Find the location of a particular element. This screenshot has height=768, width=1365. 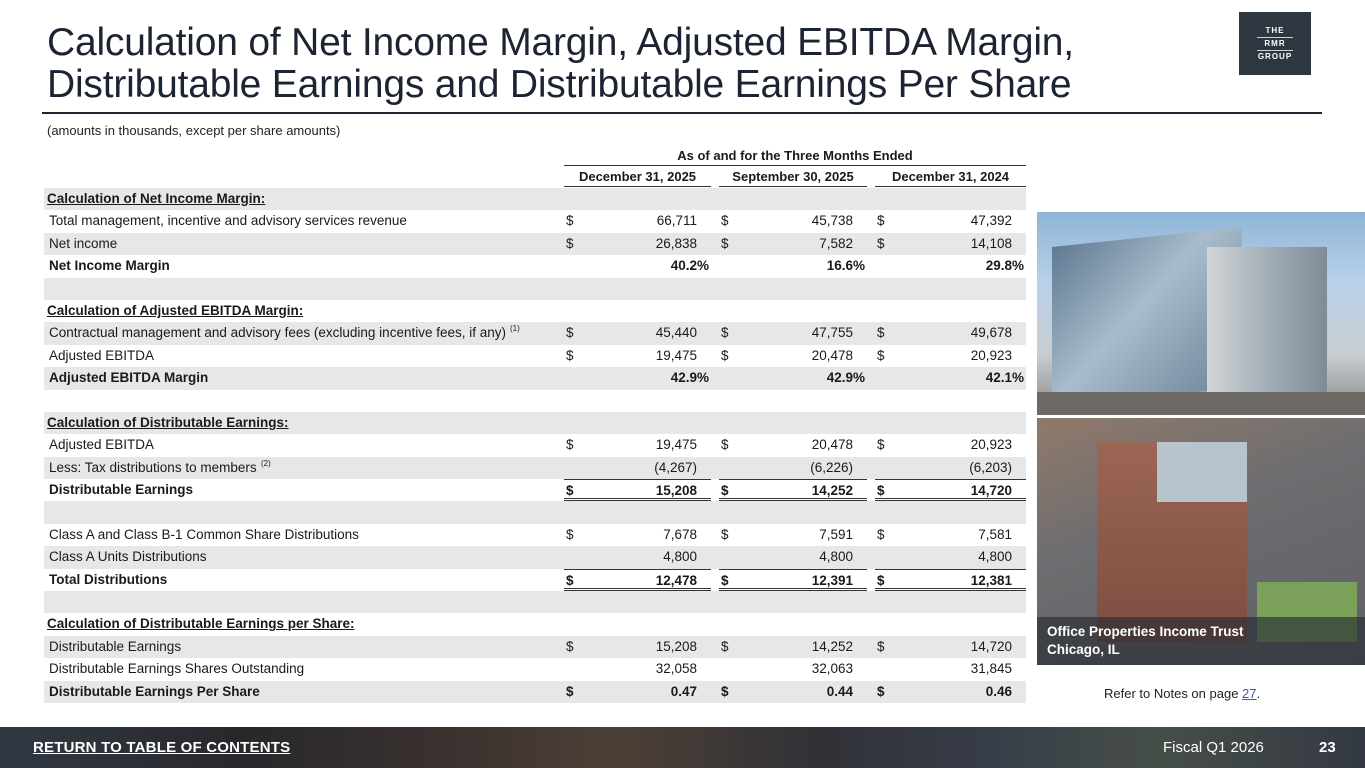

row-label: Calculation of Adjusted EBITDA Margin: is located at coordinates (175, 310).